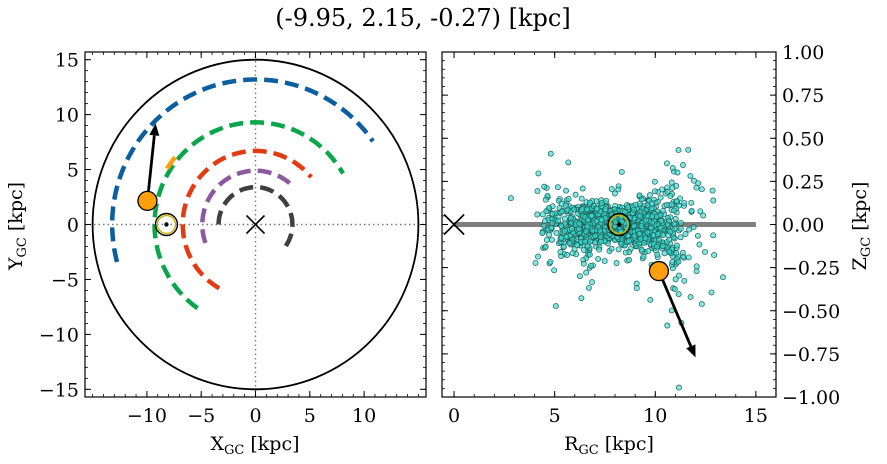 The width and height of the screenshot is (887, 464). I want to click on y-tick-label: 10, so click(67, 116).